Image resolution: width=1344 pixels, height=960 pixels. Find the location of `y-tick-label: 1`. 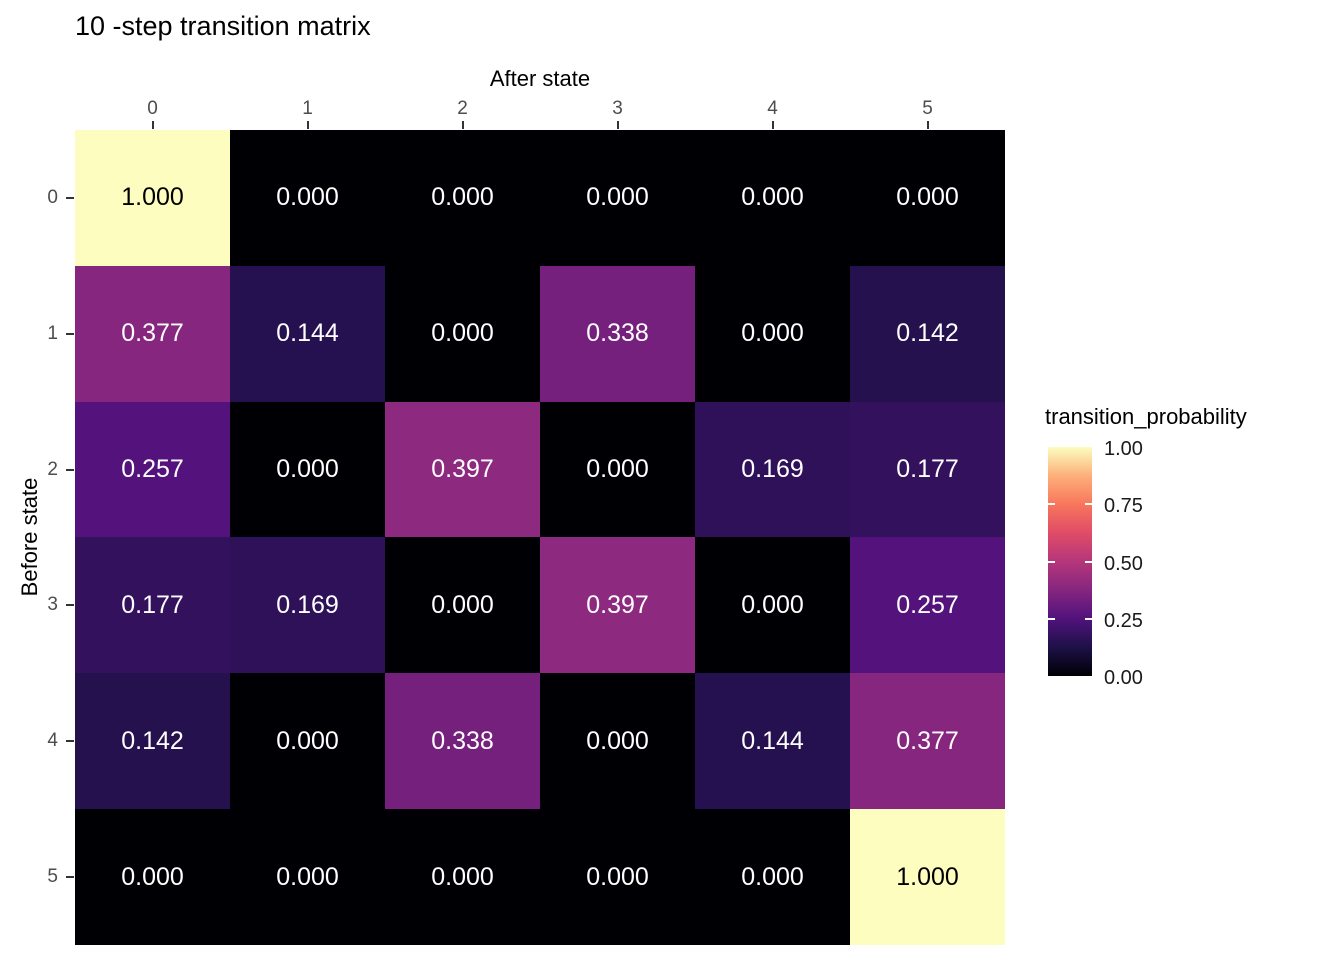

y-tick-label: 1 is located at coordinates (52, 333).